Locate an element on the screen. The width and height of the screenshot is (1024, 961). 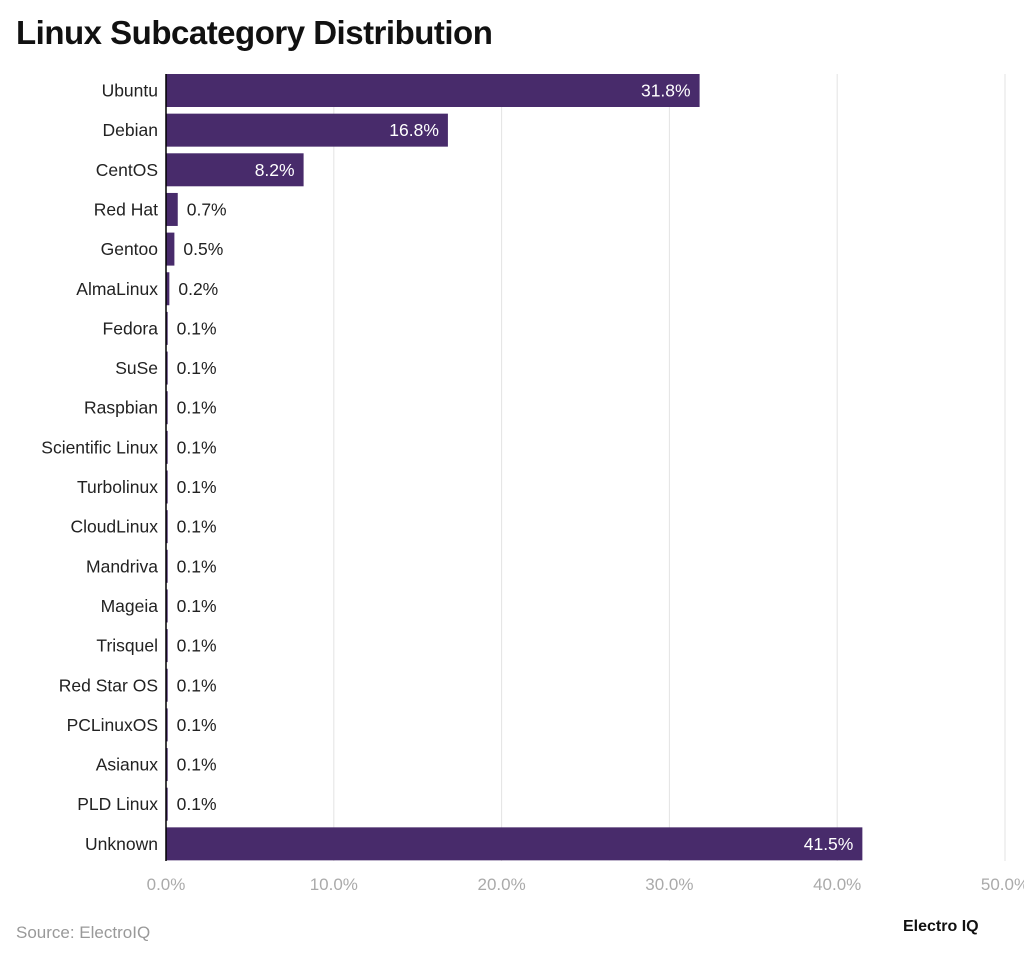
brand-logo: Electro IQ is located at coordinates (941, 926).